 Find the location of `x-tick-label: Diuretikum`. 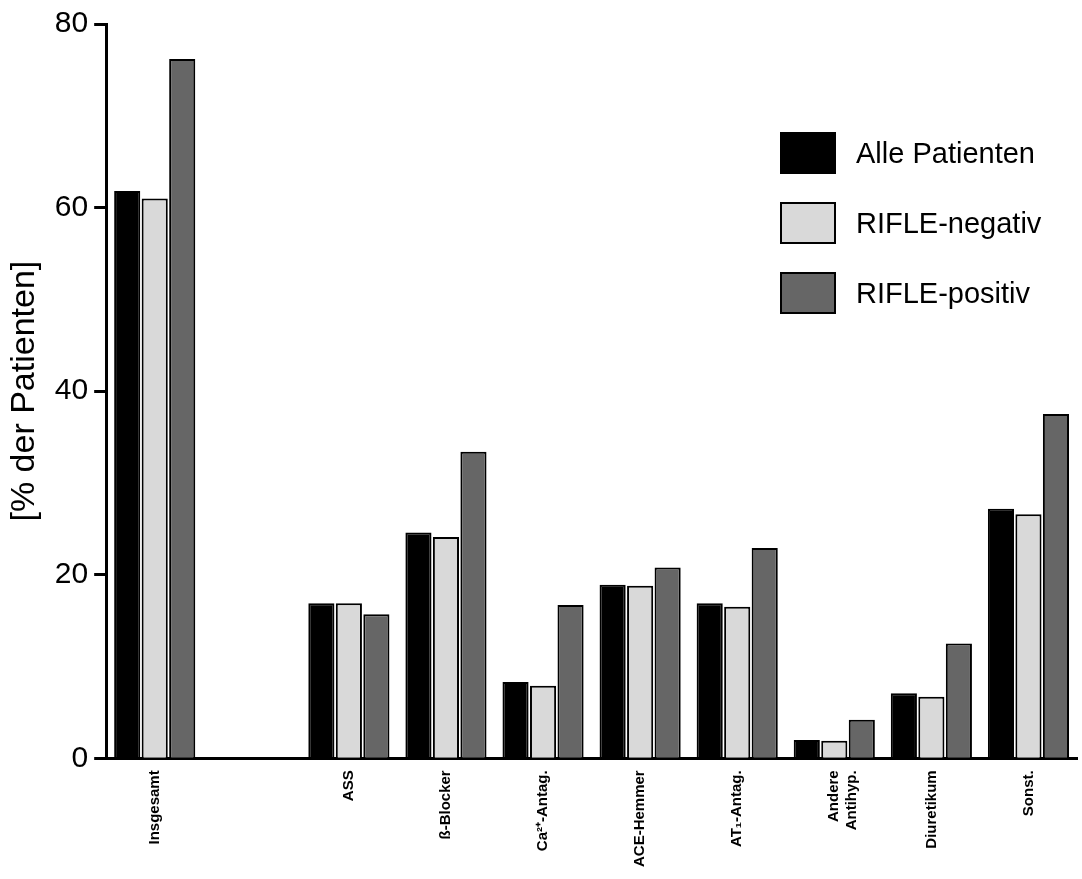

x-tick-label: Diuretikum is located at coordinates (930, 809).